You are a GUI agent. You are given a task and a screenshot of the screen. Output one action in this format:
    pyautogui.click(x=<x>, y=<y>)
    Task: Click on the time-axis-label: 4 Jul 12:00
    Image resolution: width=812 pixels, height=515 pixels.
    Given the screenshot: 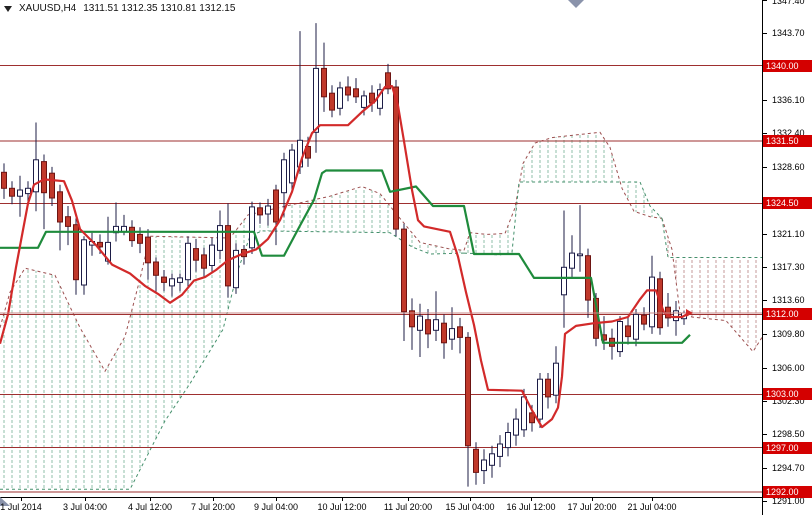 What is the action you would take?
    pyautogui.click(x=150, y=507)
    